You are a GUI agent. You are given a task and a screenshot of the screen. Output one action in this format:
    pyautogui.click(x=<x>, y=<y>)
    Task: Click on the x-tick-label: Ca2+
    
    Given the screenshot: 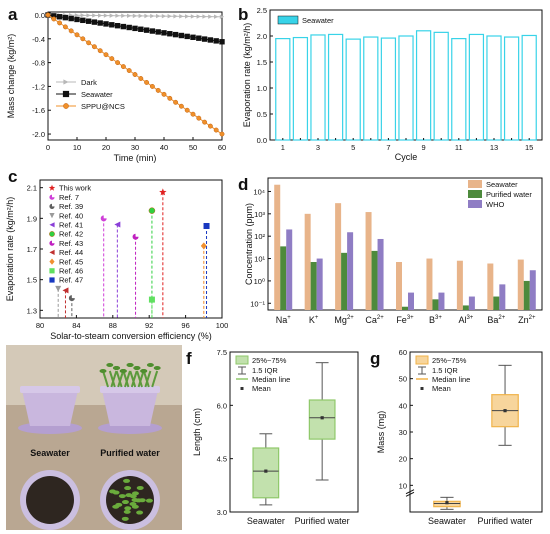 What is the action you would take?
    pyautogui.click(x=374, y=320)
    